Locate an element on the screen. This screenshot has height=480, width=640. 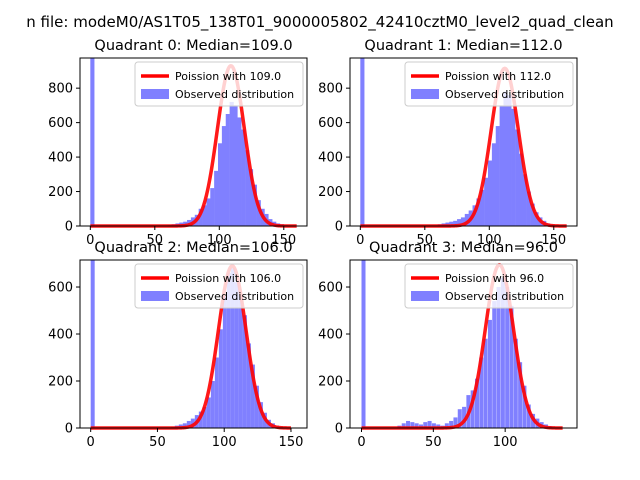
y-tick-label: 400 is located at coordinates (330, 158).